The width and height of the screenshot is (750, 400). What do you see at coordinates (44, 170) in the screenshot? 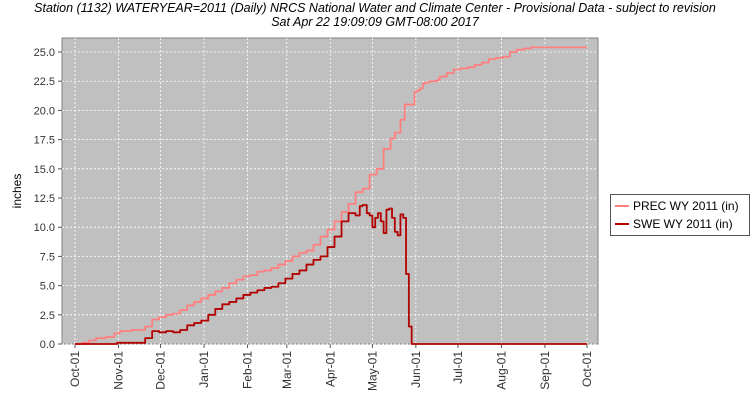
I see `y-tick-label: 15.0` at bounding box center [44, 170].